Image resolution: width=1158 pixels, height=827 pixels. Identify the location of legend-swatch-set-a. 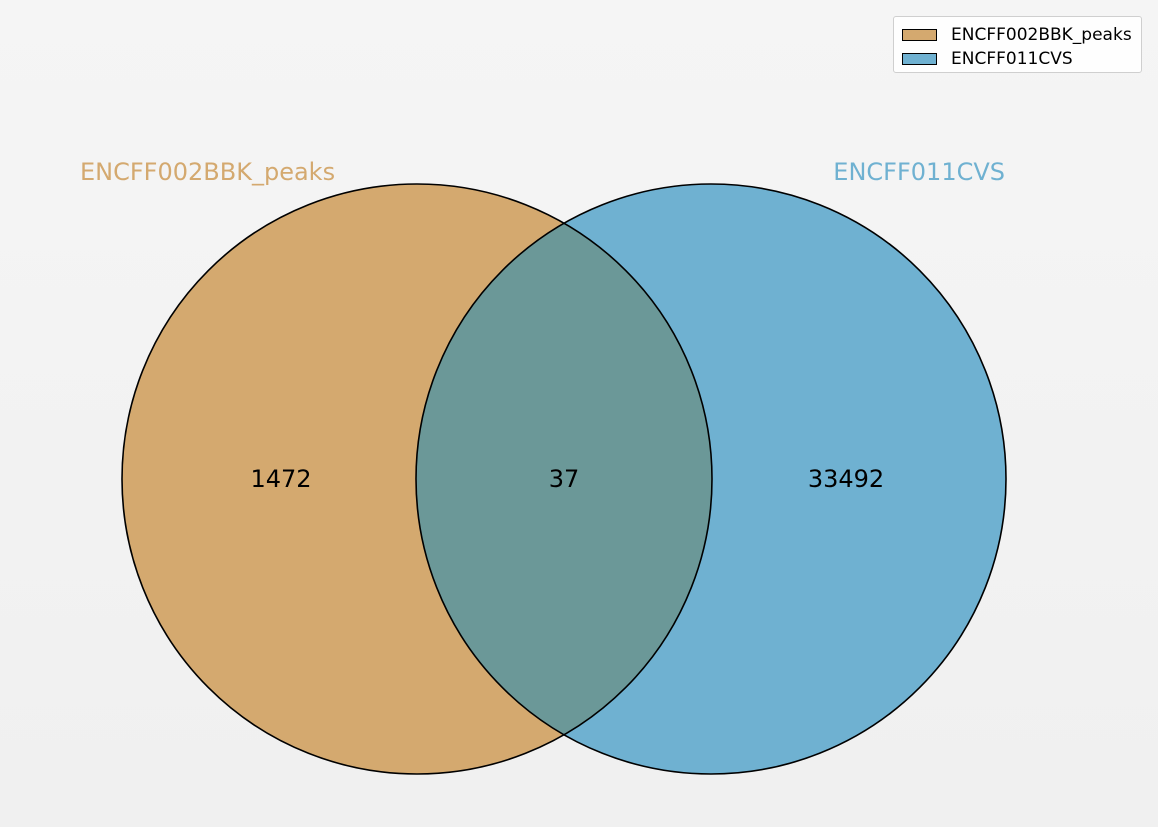
(919, 35).